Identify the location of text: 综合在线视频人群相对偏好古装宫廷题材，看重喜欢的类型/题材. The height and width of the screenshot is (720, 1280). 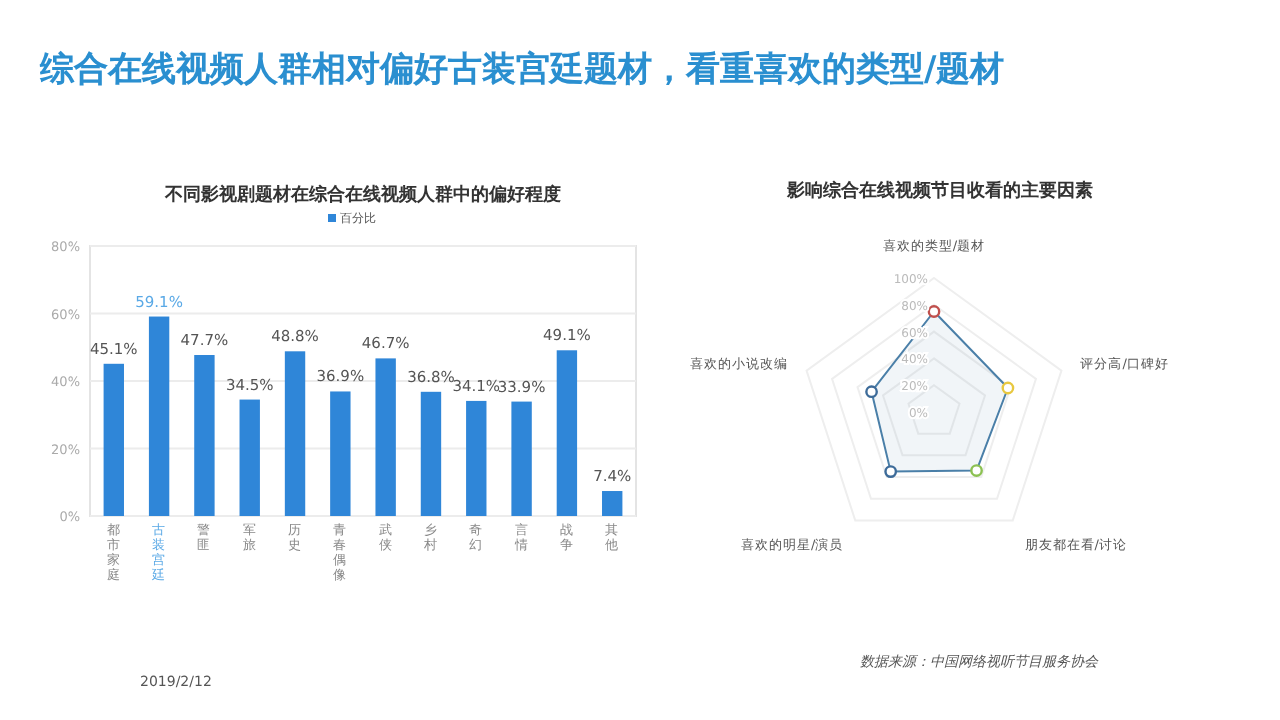
(521, 70).